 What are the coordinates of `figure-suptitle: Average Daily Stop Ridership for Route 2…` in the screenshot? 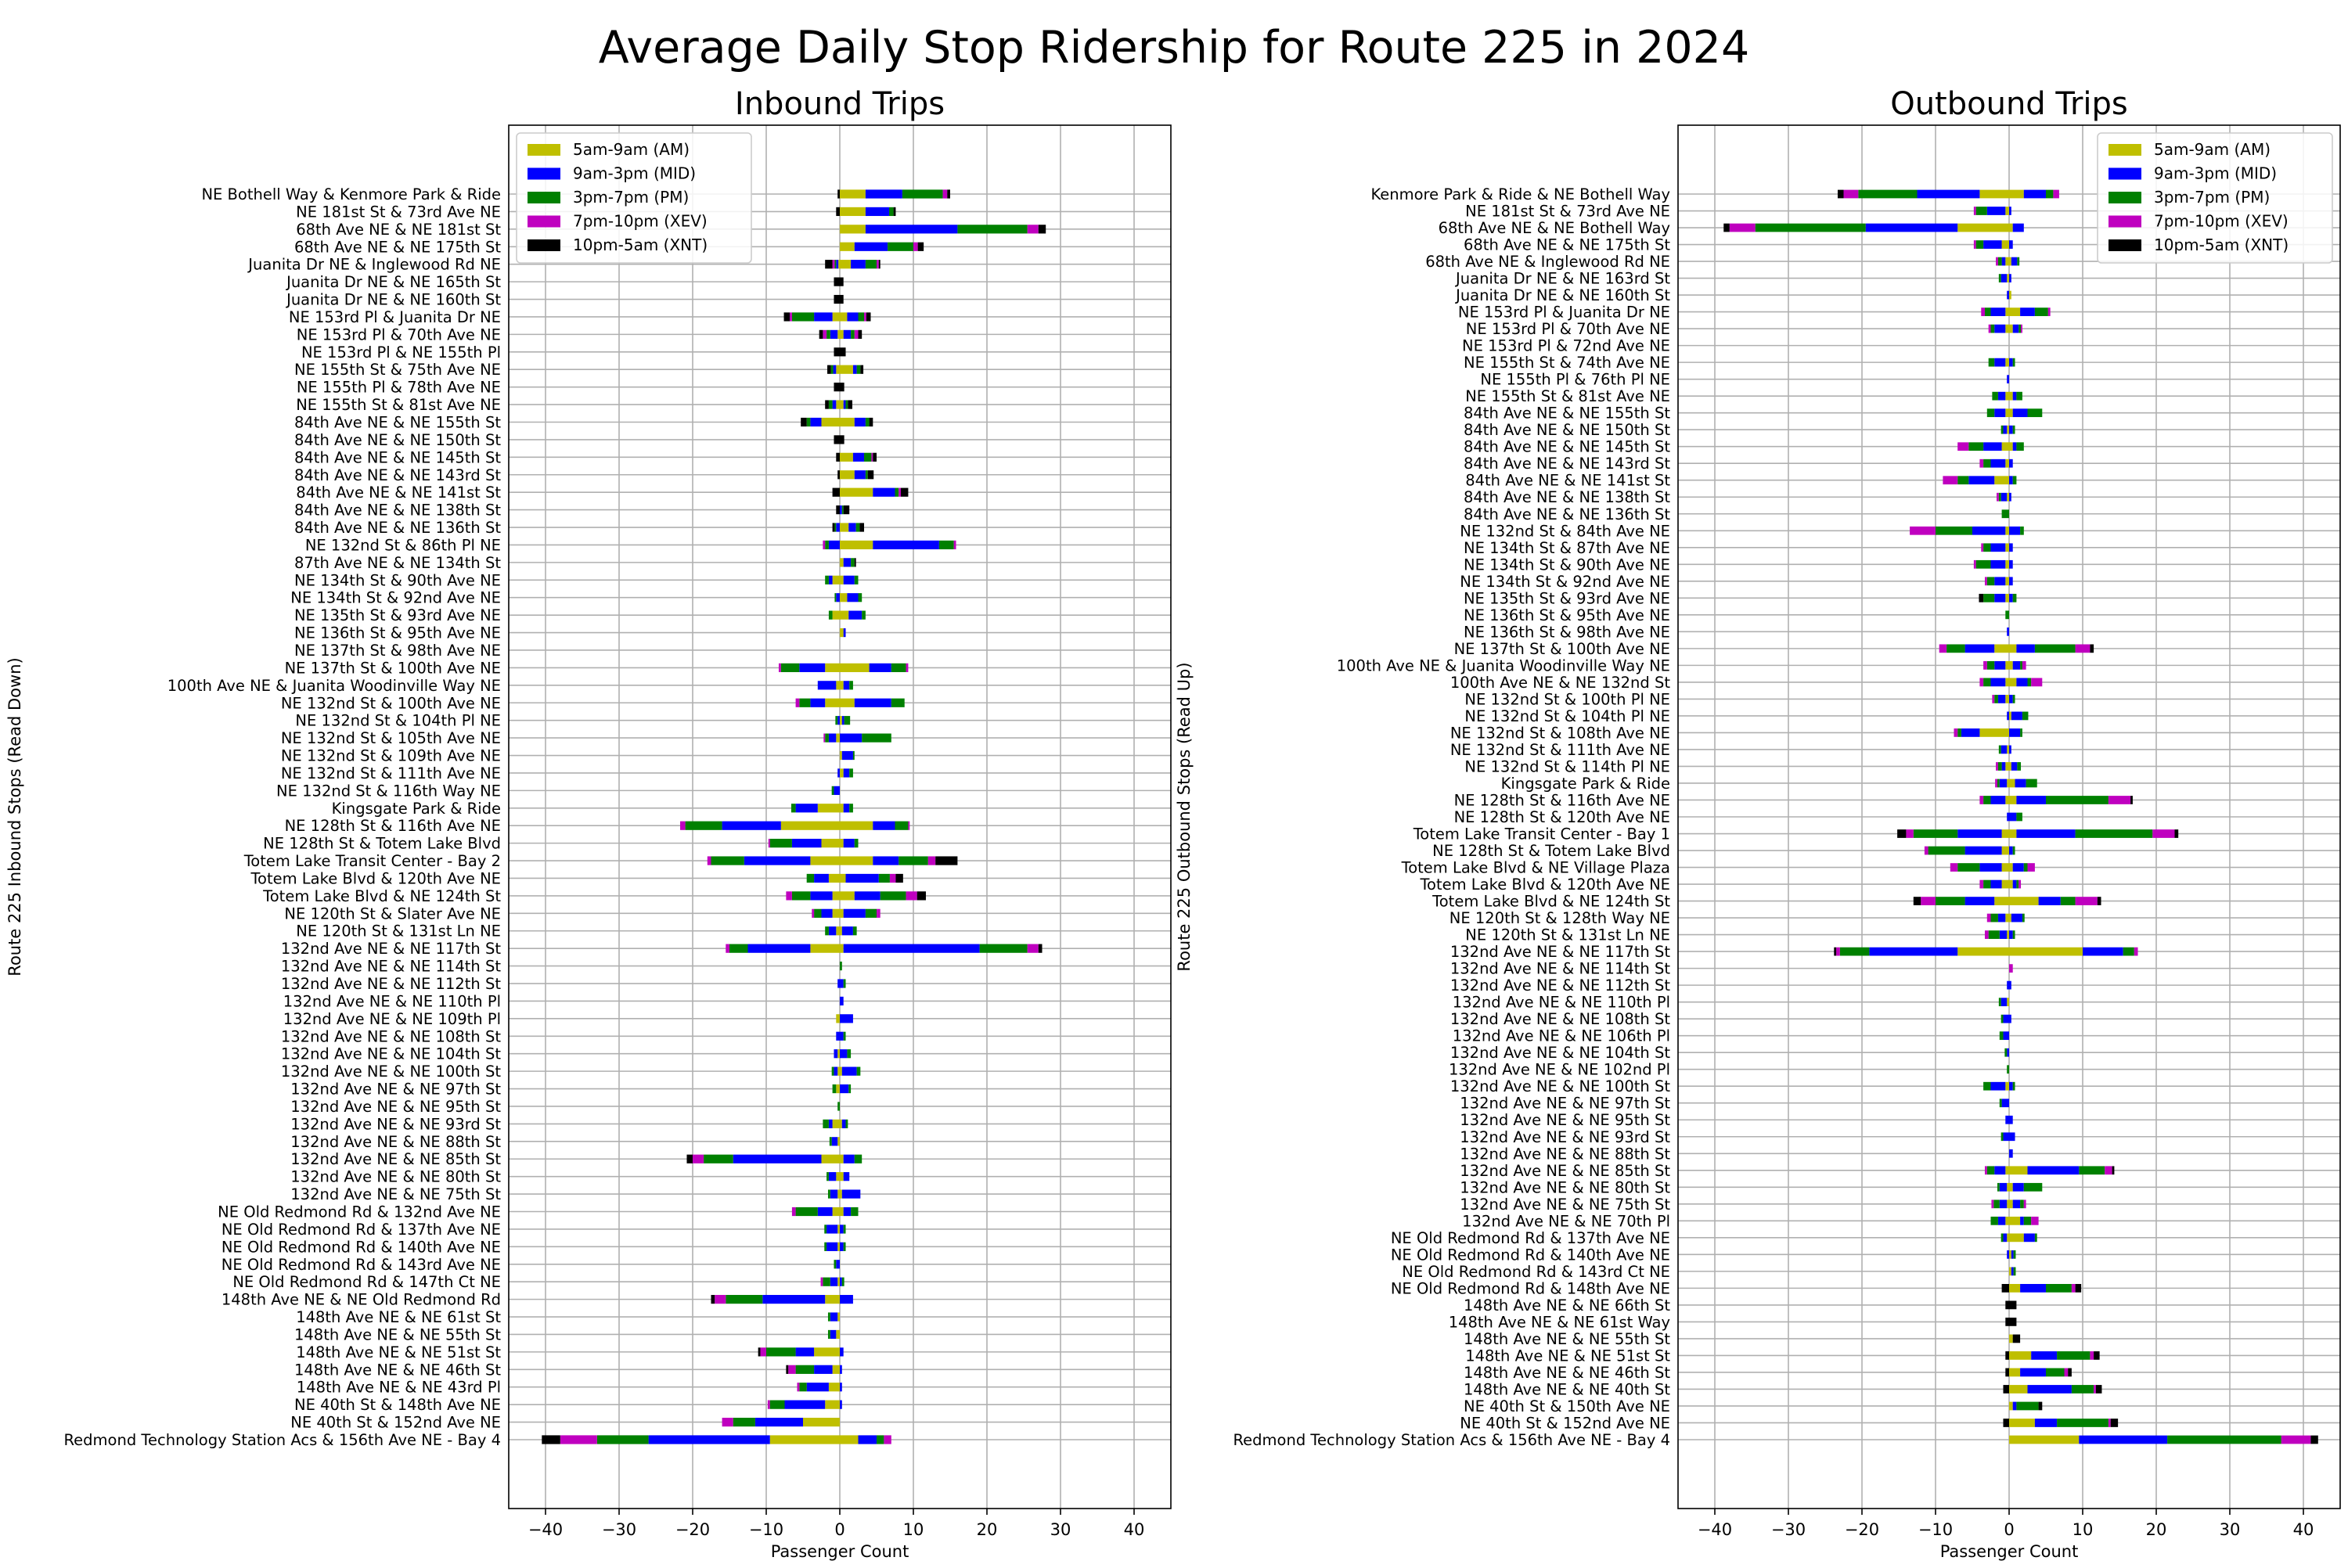 It's located at (1174, 48).